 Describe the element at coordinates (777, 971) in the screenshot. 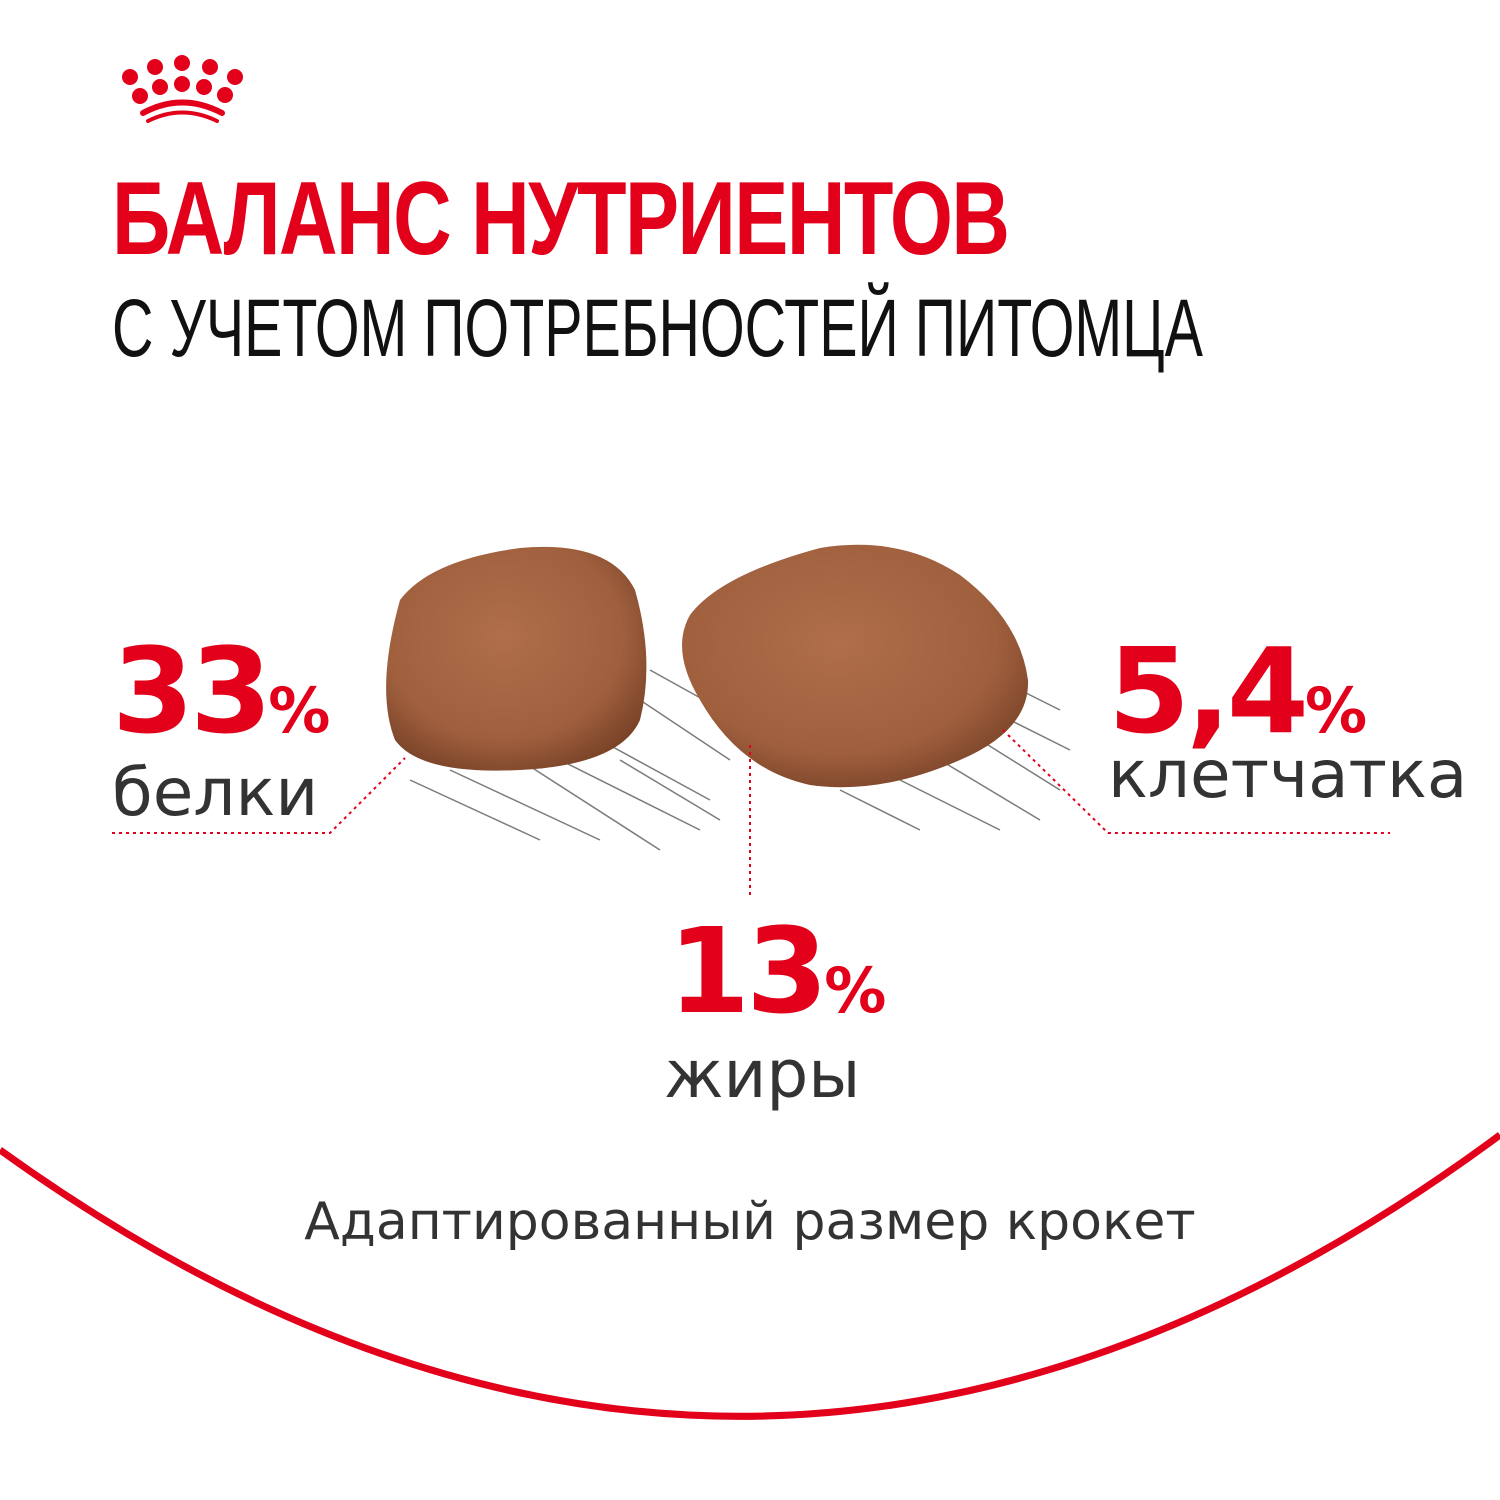

I see `fat-value: 13%` at that location.